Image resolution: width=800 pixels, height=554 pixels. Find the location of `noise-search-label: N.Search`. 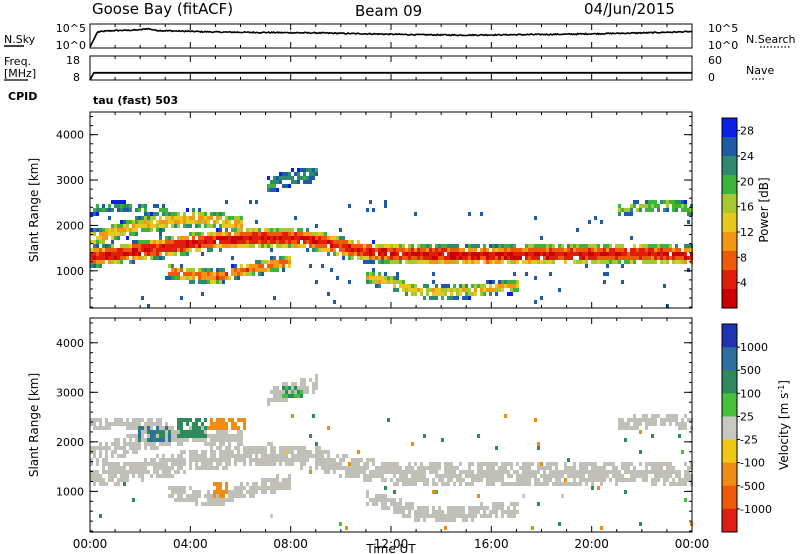

noise-search-label: N.Search is located at coordinates (771, 39).